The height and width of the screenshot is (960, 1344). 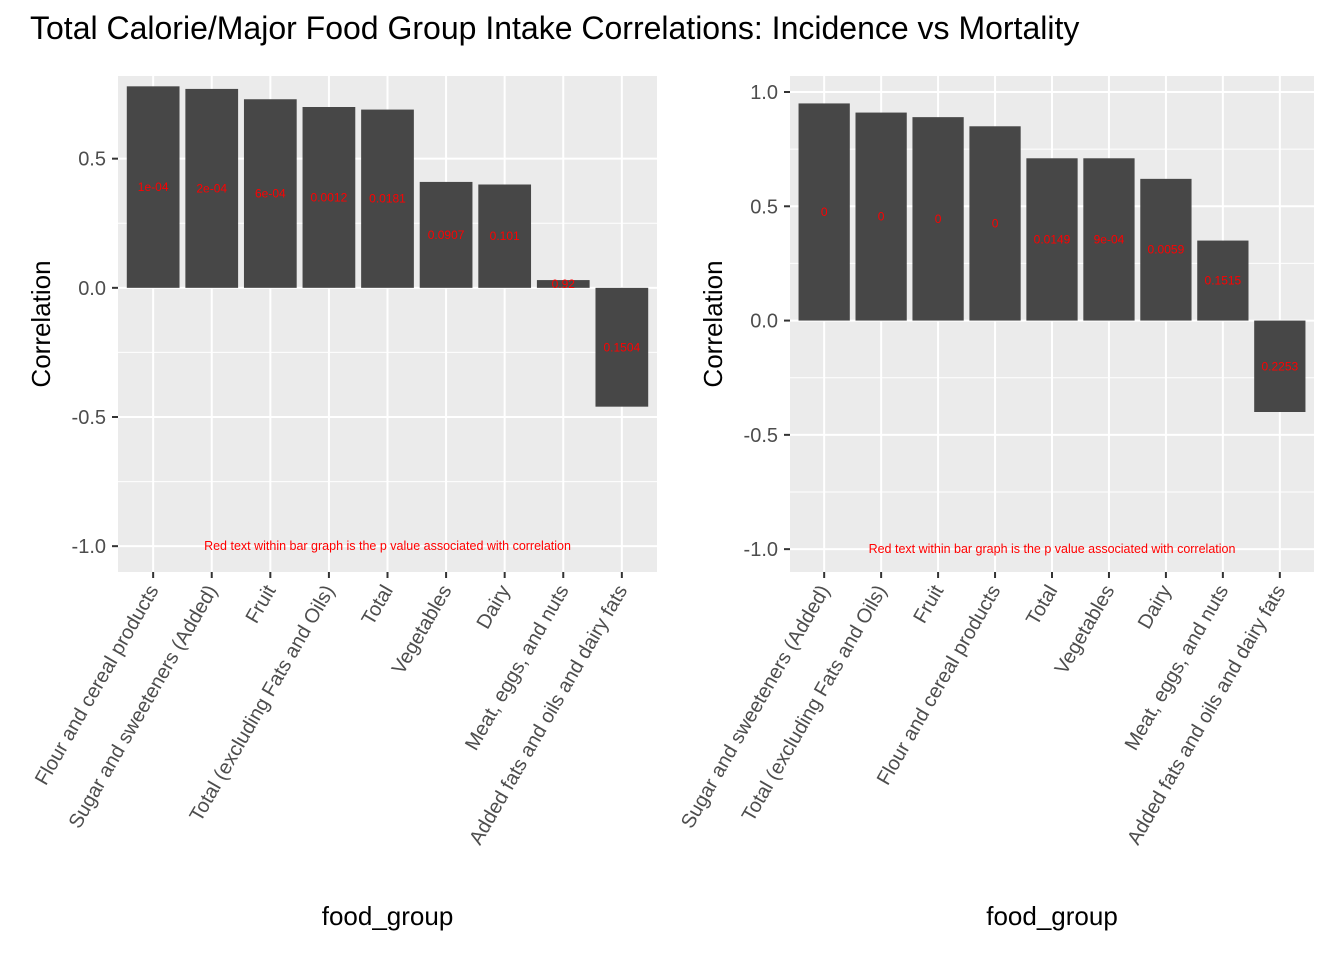 I want to click on p-value-label: 0.0181, so click(x=387, y=199).